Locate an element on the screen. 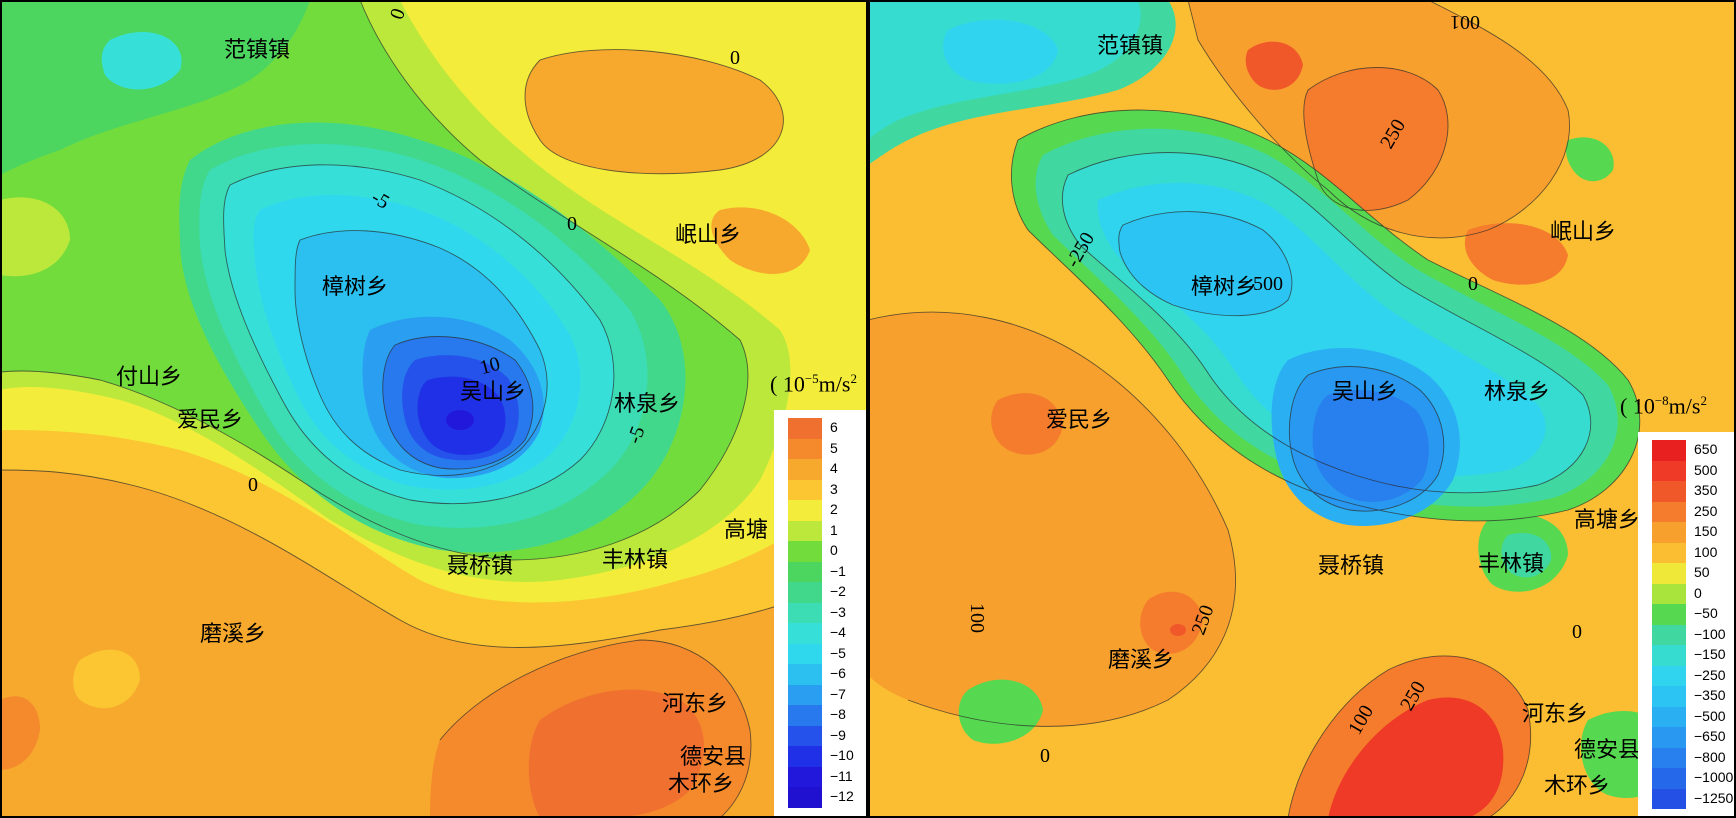  place-label: 高塘 is located at coordinates (746, 530).